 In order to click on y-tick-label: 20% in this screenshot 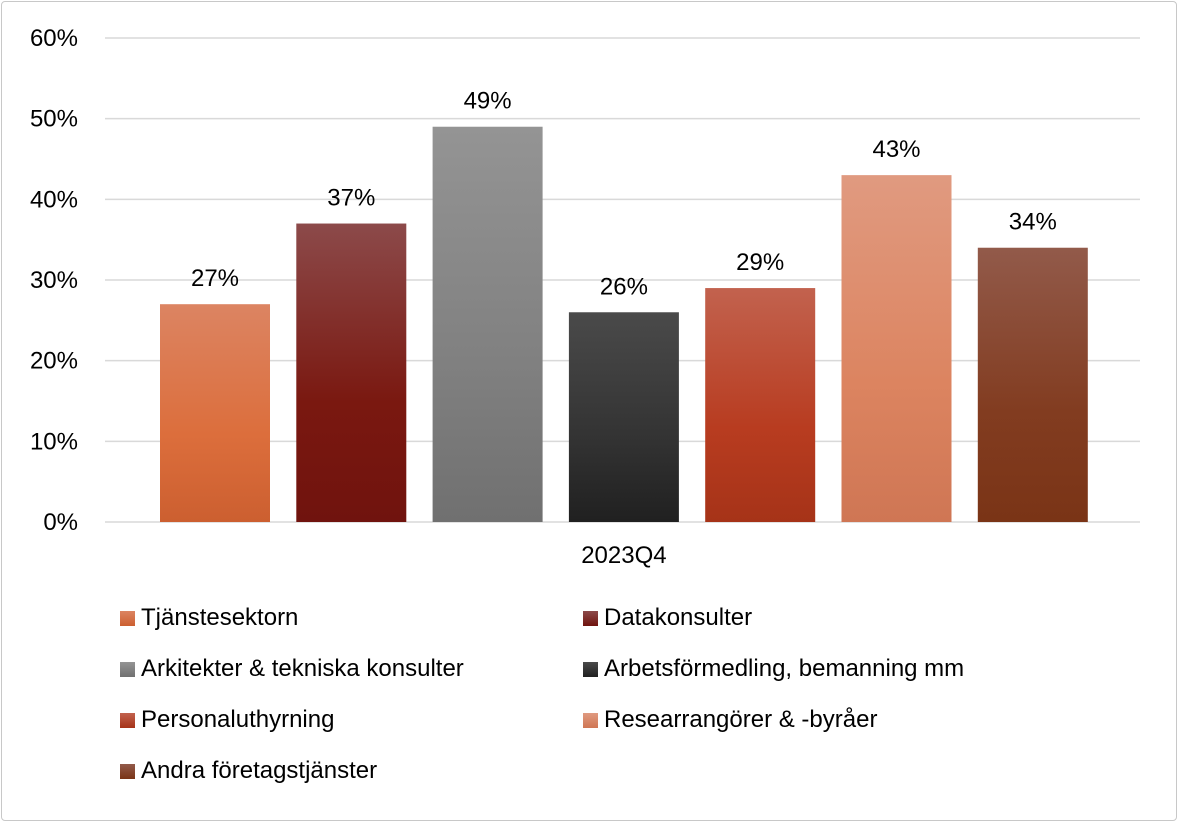, I will do `click(54, 361)`.